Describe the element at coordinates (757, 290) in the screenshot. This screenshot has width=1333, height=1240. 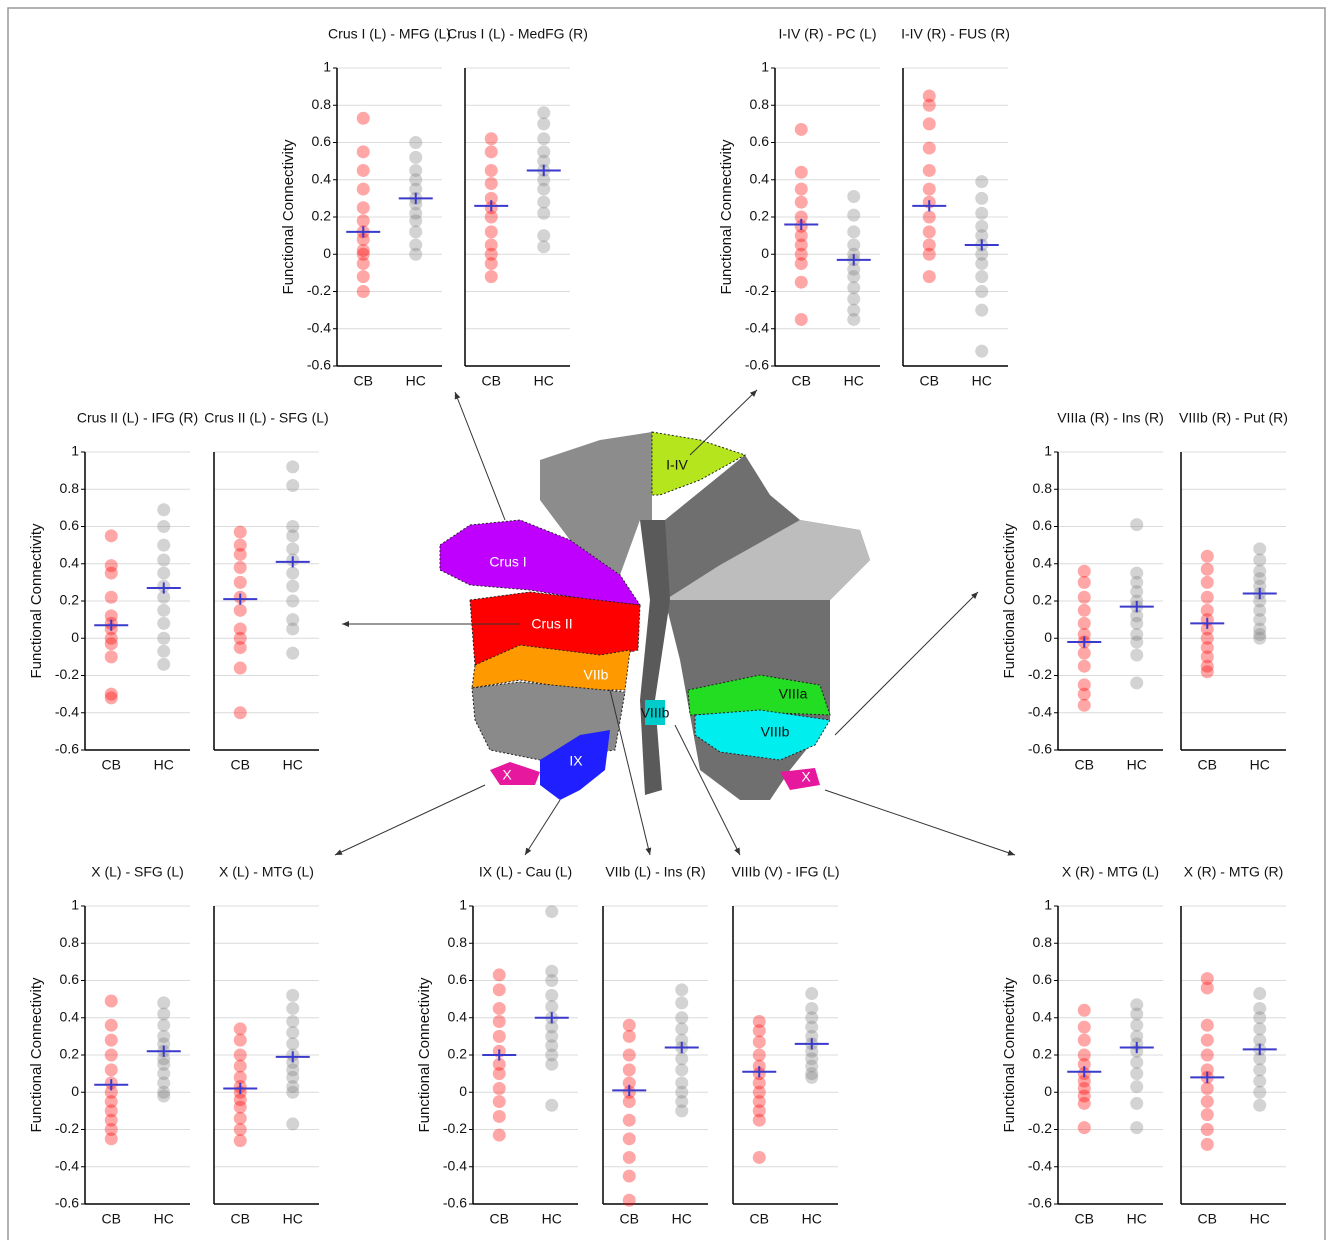
I see `y-tick-label: -0.2` at that location.